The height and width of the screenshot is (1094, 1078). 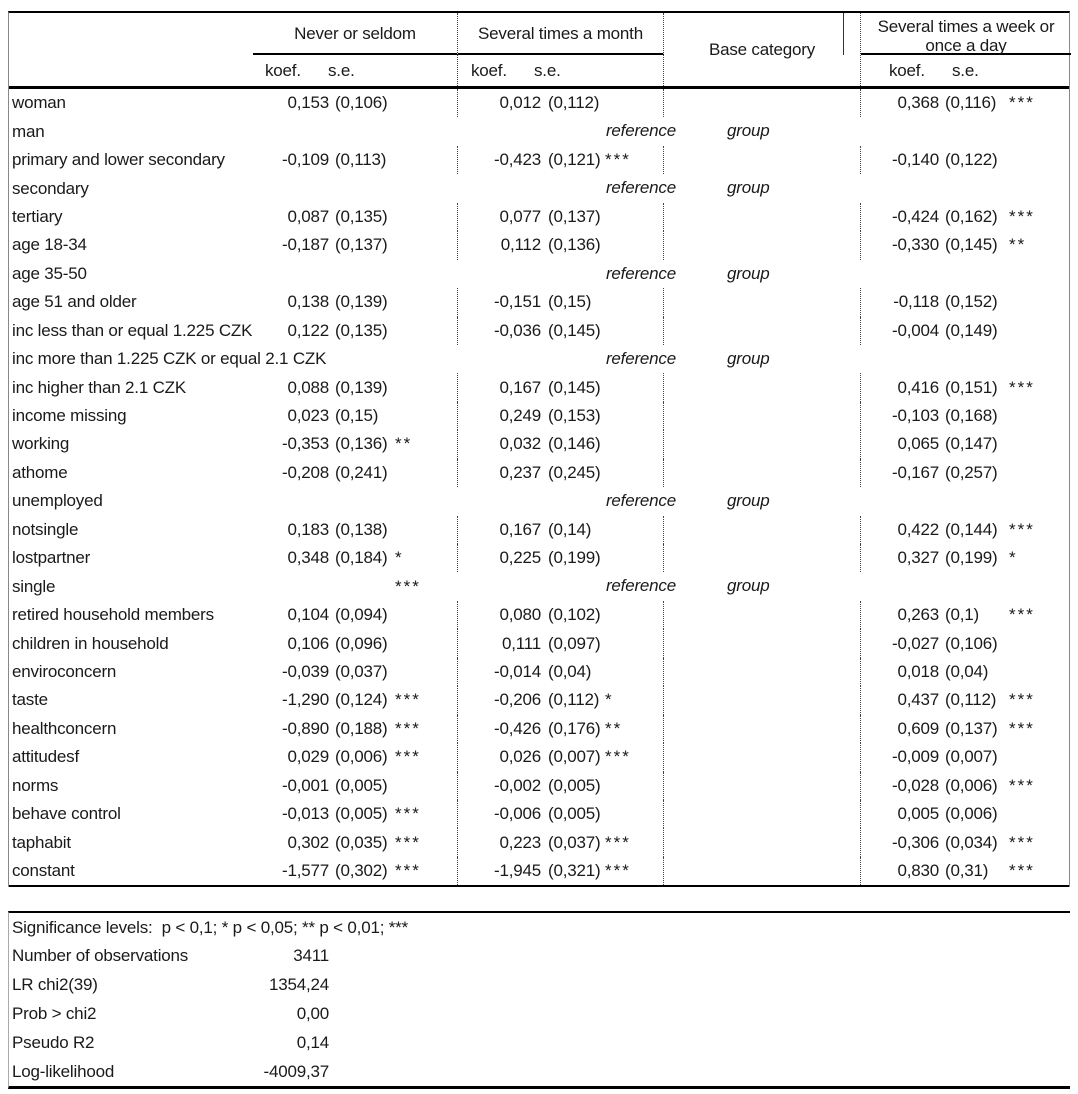 I want to click on cell-never-or-seldom: 0,087 (0,135), so click(x=355, y=217).